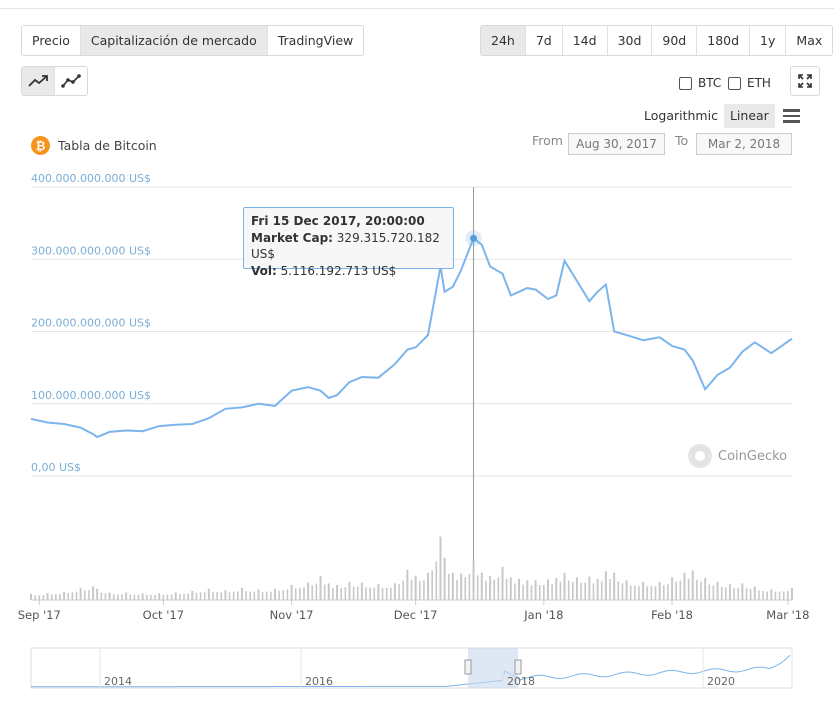 The width and height of the screenshot is (834, 709). Describe the element at coordinates (630, 40) in the screenshot. I see `range-30d: 30d` at that location.